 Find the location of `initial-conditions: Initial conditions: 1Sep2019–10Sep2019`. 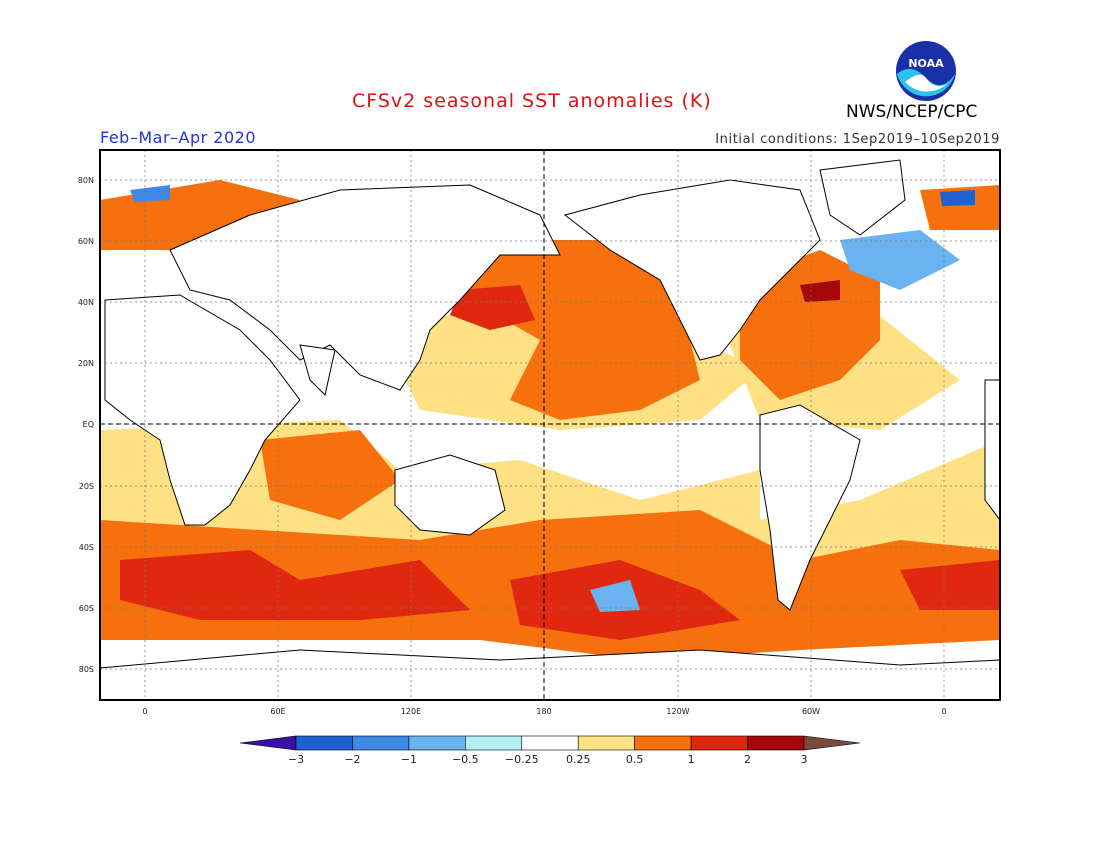

initial-conditions: Initial conditions: 1Sep2019–10Sep2019 is located at coordinates (857, 139).